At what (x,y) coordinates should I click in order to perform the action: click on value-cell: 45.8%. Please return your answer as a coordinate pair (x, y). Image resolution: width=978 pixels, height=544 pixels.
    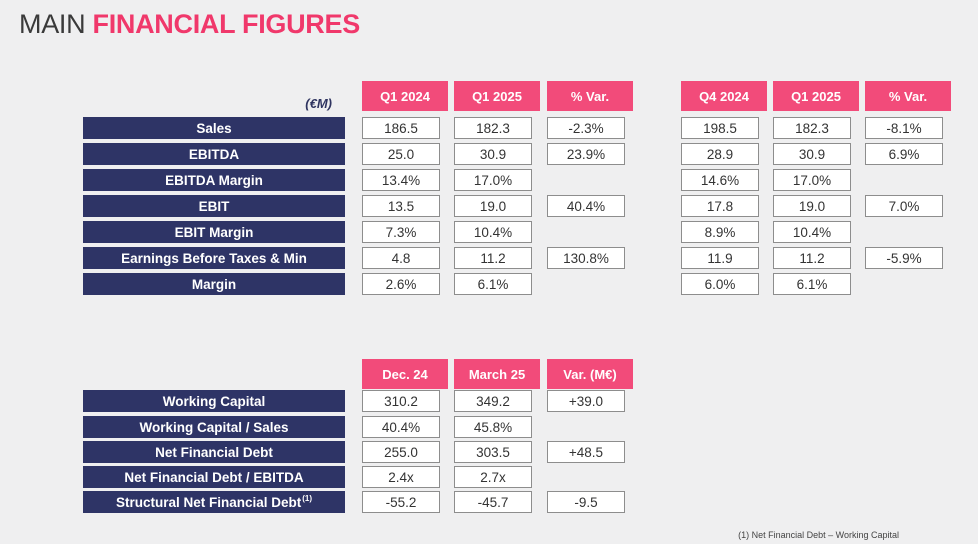
    Looking at the image, I should click on (493, 427).